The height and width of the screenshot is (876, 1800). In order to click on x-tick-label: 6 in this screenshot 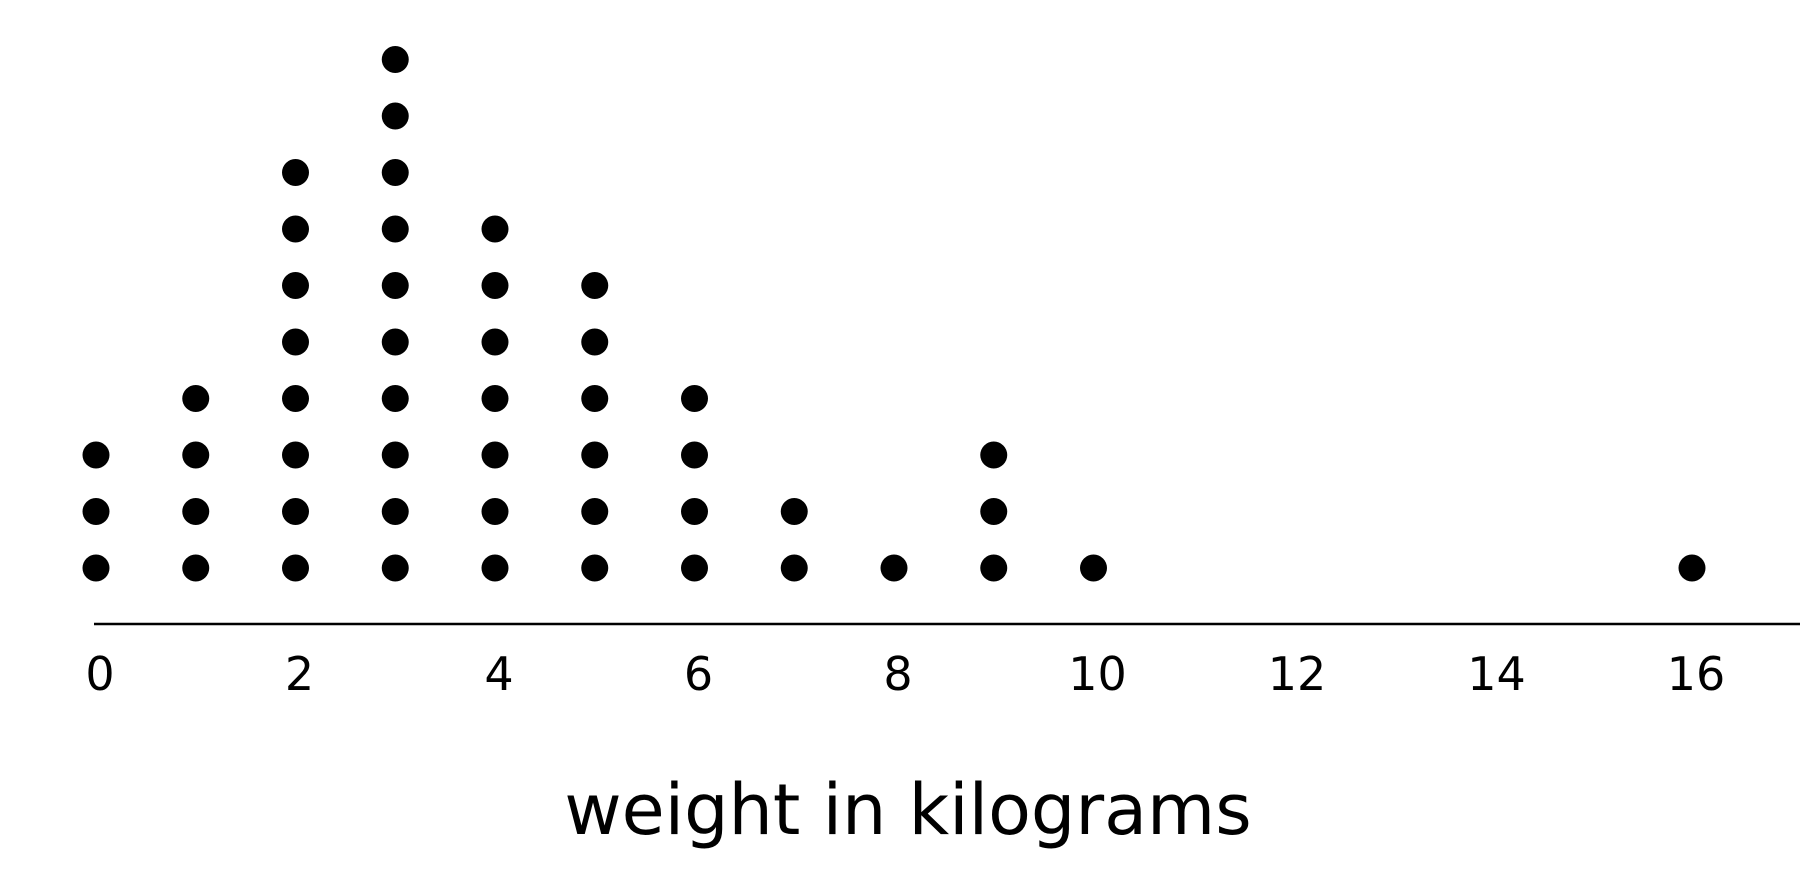, I will do `click(698, 674)`.